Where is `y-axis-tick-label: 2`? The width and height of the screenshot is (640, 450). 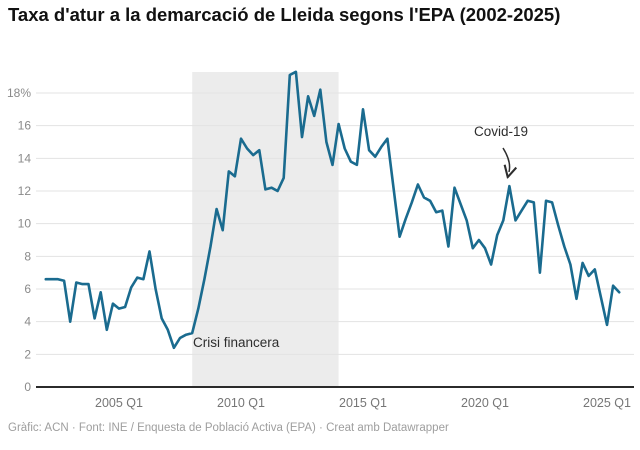 y-axis-tick-label: 2 is located at coordinates (27, 354).